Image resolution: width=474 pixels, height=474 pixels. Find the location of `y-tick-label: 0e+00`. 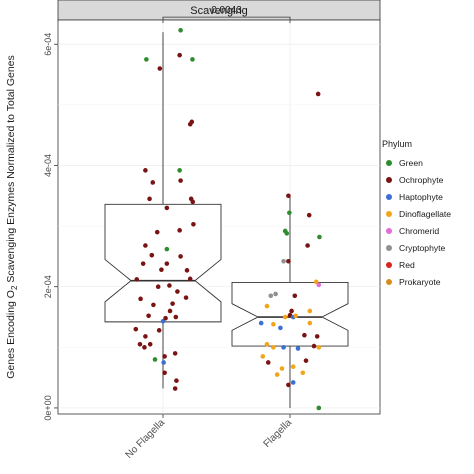

y-tick-label: 0e+00 is located at coordinates (48, 407).